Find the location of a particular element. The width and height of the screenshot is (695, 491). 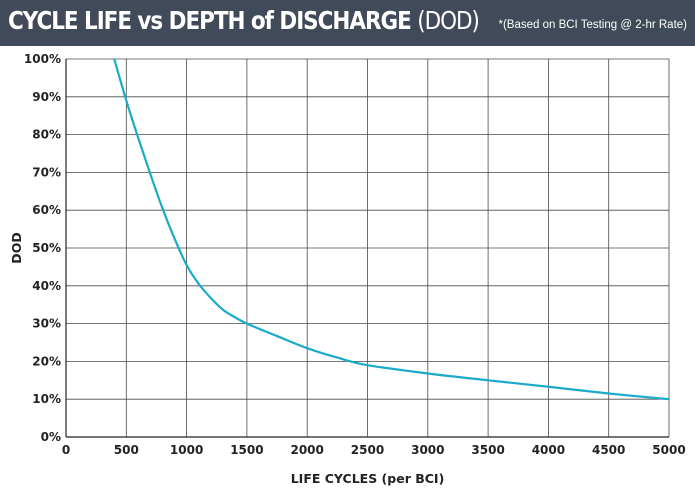

x-tick-label: 2000 is located at coordinates (306, 450).